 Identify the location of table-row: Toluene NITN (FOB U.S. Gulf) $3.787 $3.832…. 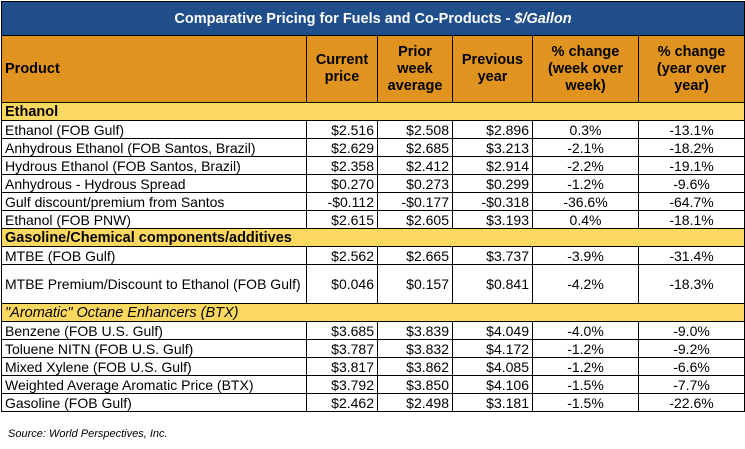
(373, 348).